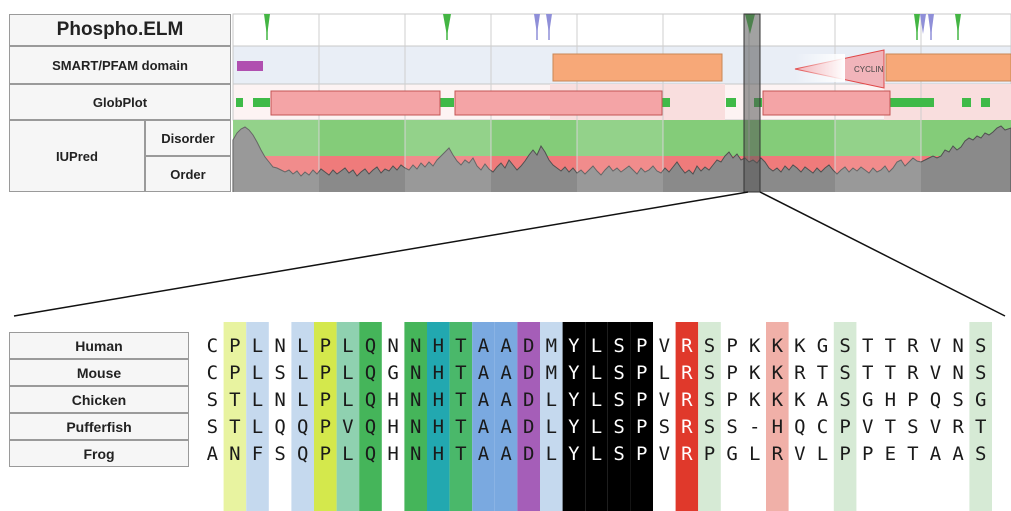 The image size is (1011, 511). I want to click on track-label-order: Order, so click(188, 174).